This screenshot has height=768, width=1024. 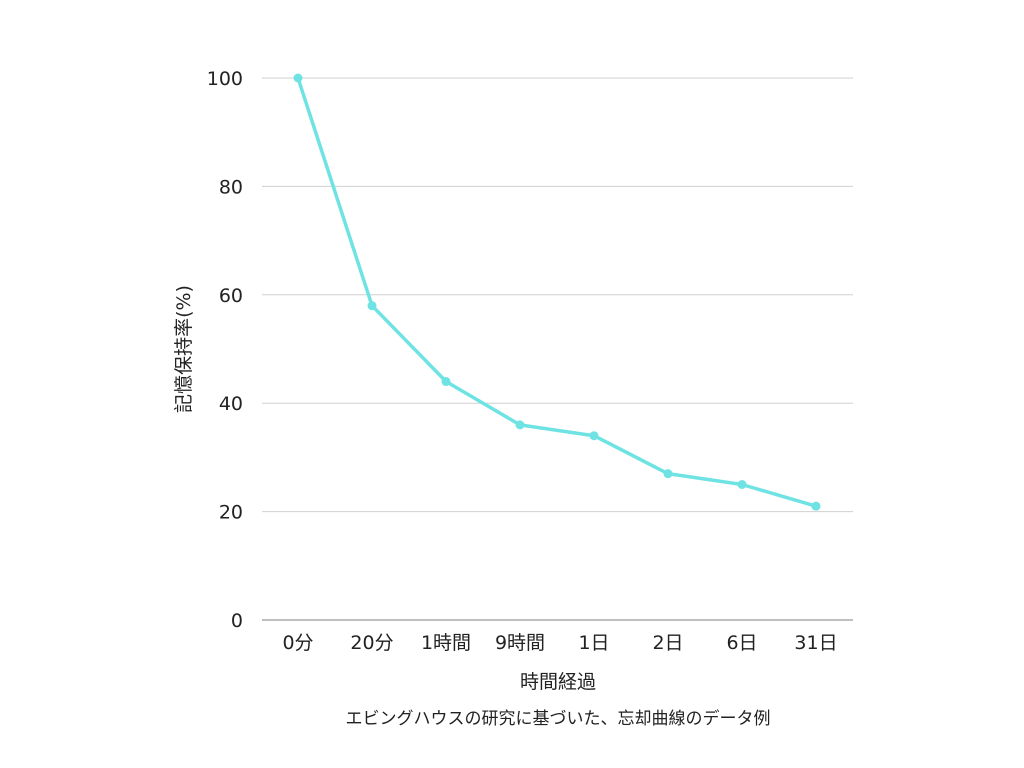 I want to click on x-tick-label: 20分, so click(x=371, y=643).